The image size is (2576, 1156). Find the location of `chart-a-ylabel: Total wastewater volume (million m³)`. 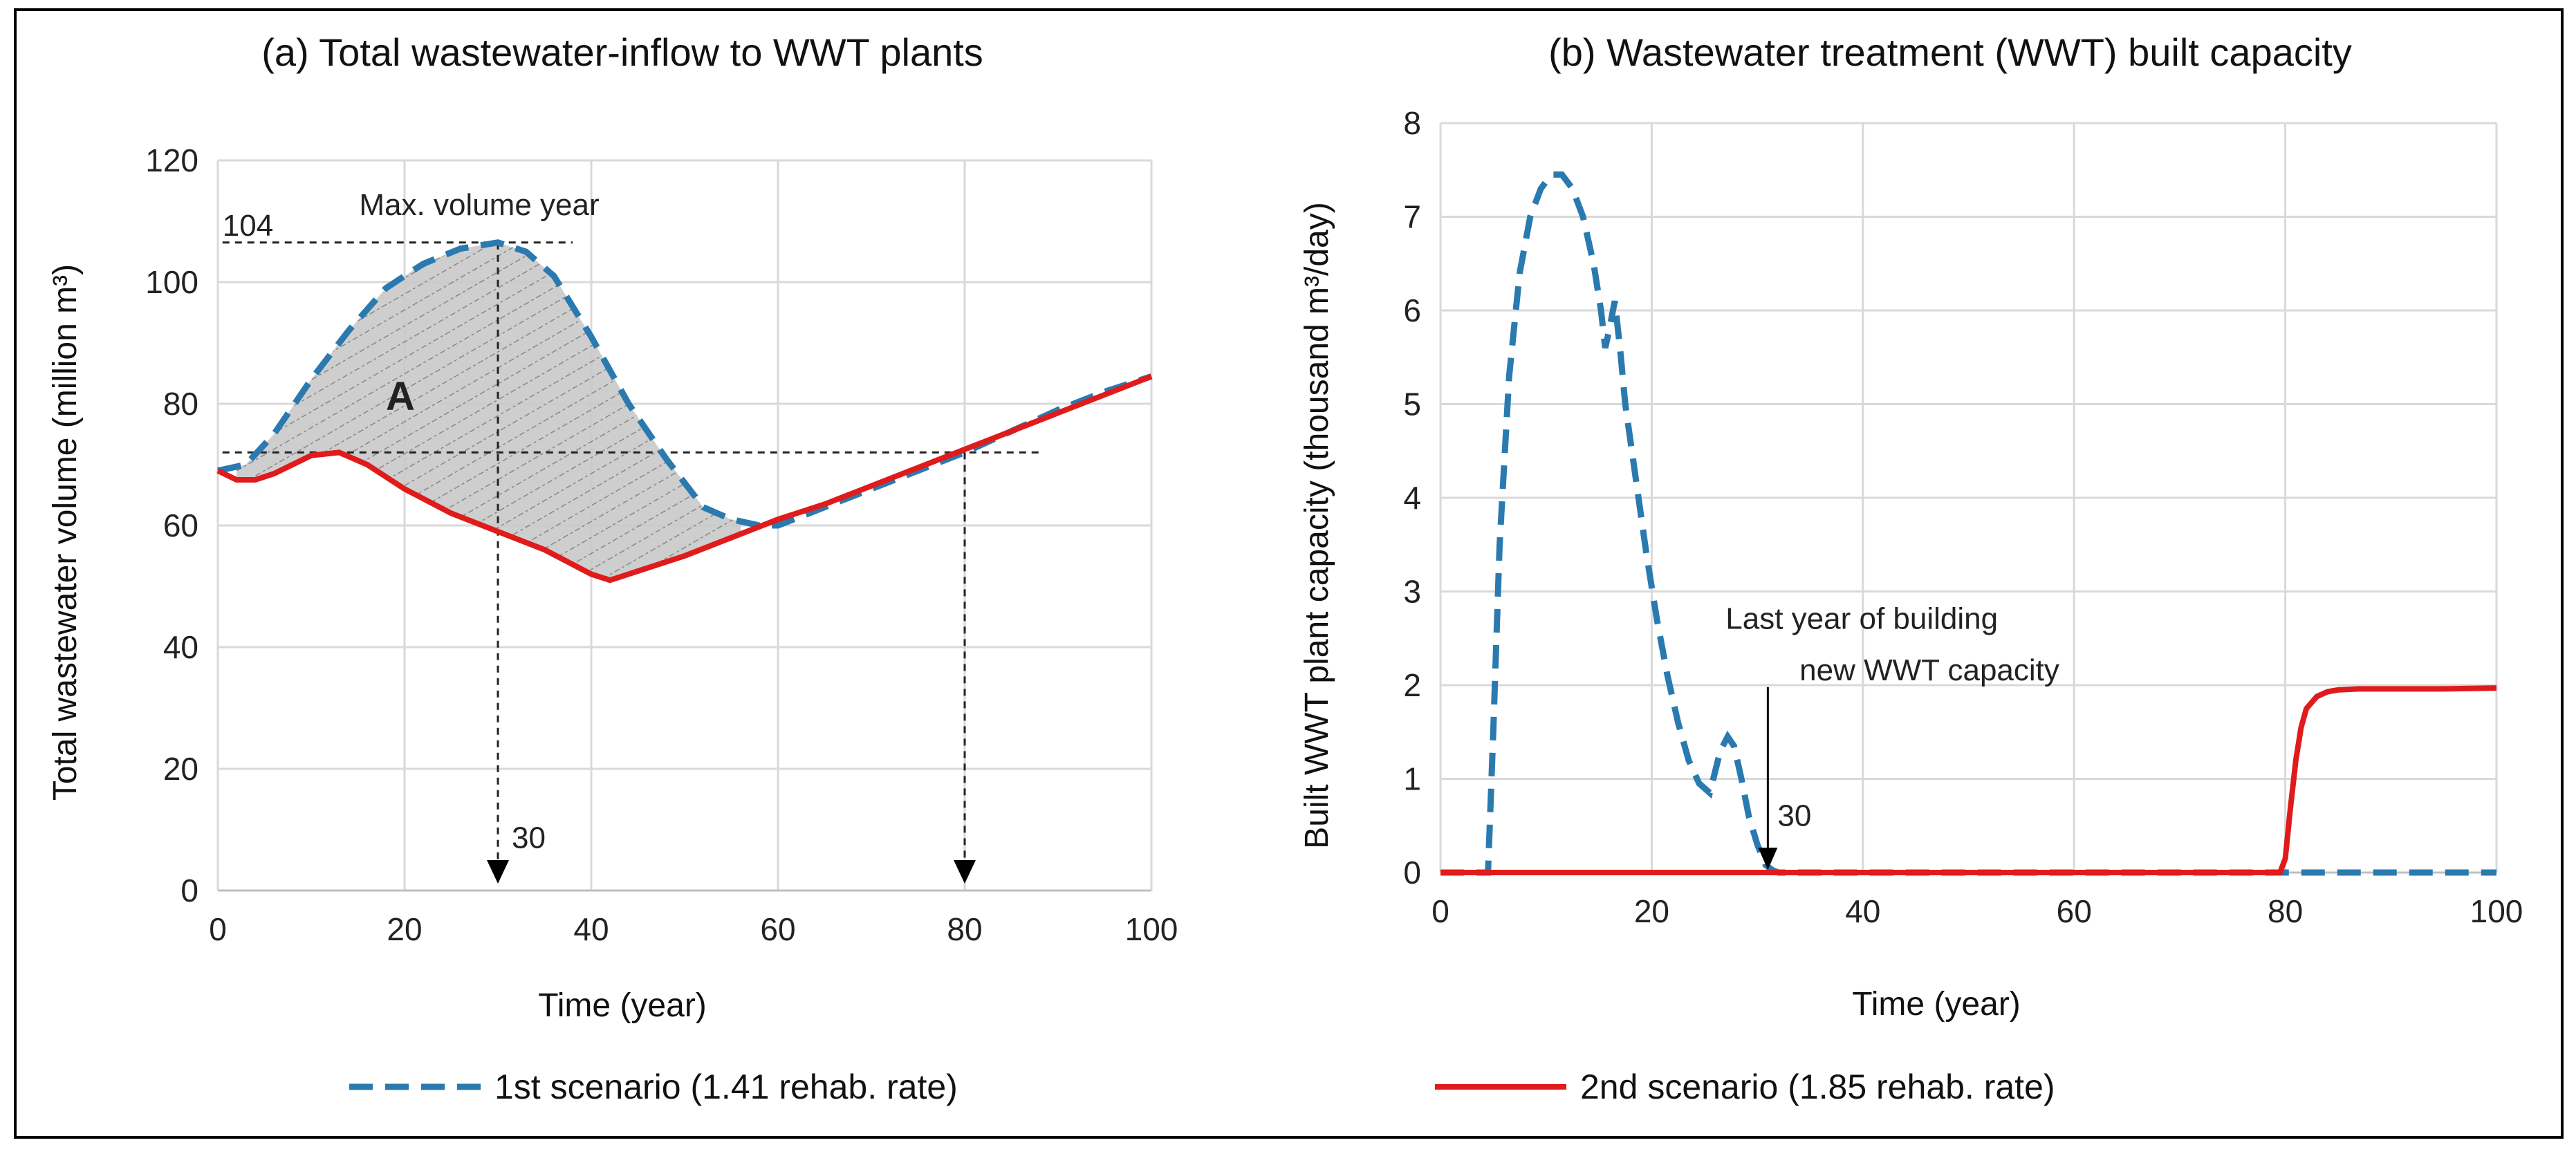

chart-a-ylabel: Total wastewater volume (million m³) is located at coordinates (65, 532).